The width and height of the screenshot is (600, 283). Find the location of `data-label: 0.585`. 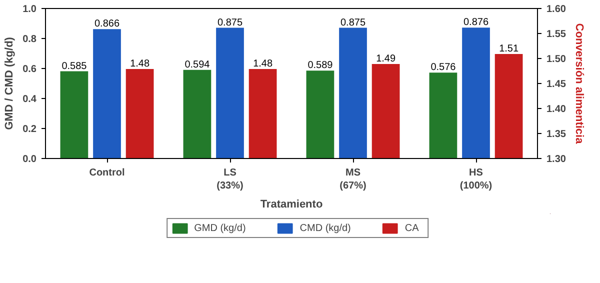

data-label: 0.585 is located at coordinates (75, 66).